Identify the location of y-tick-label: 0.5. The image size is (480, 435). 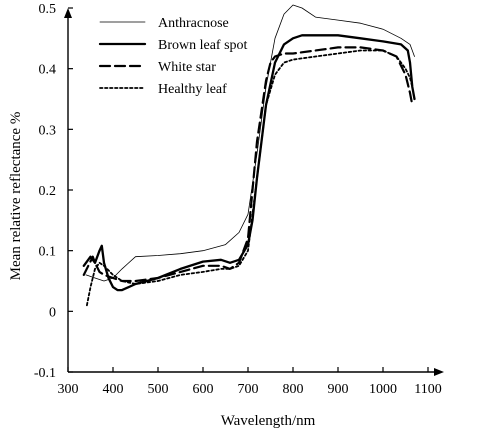
(48, 9).